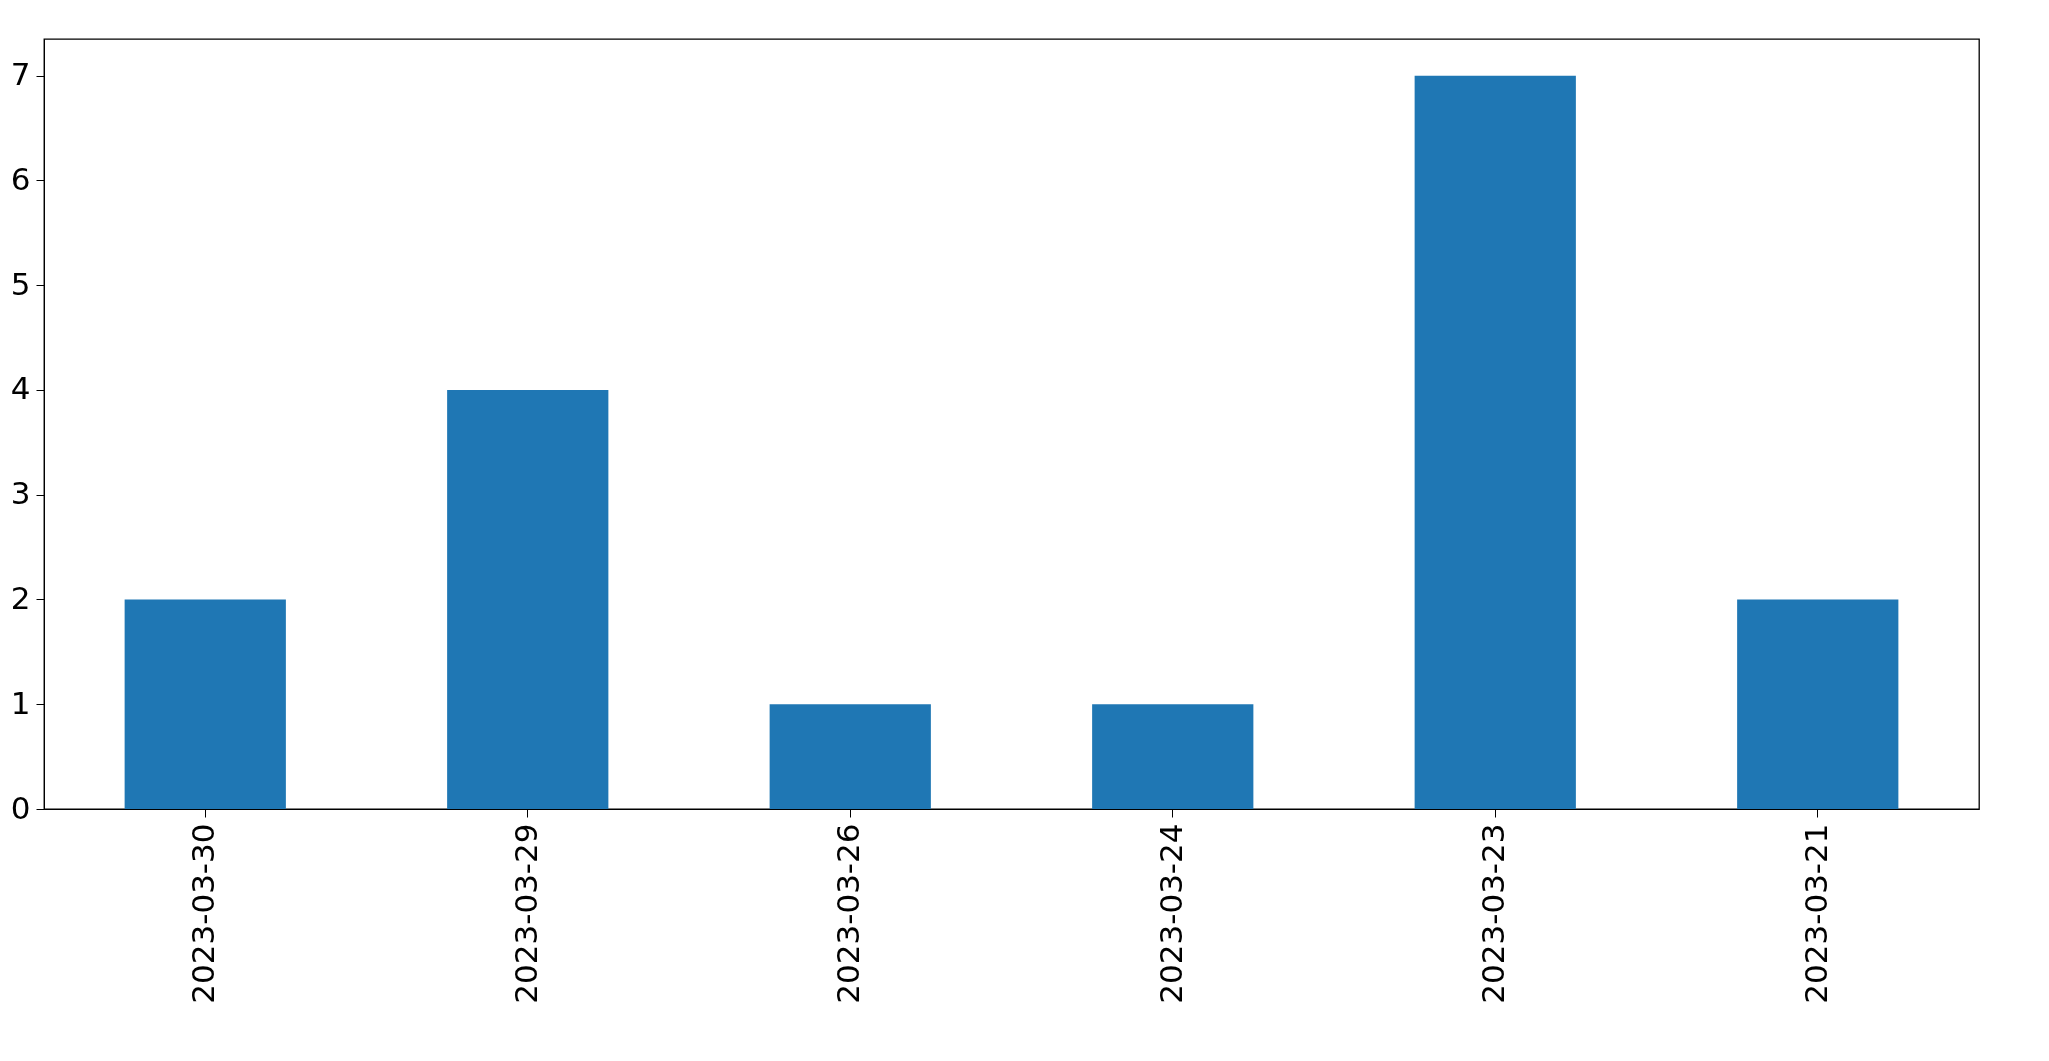 This screenshot has height=1061, width=2049. I want to click on x-tick-label: 2023-03-30, so click(203, 913).